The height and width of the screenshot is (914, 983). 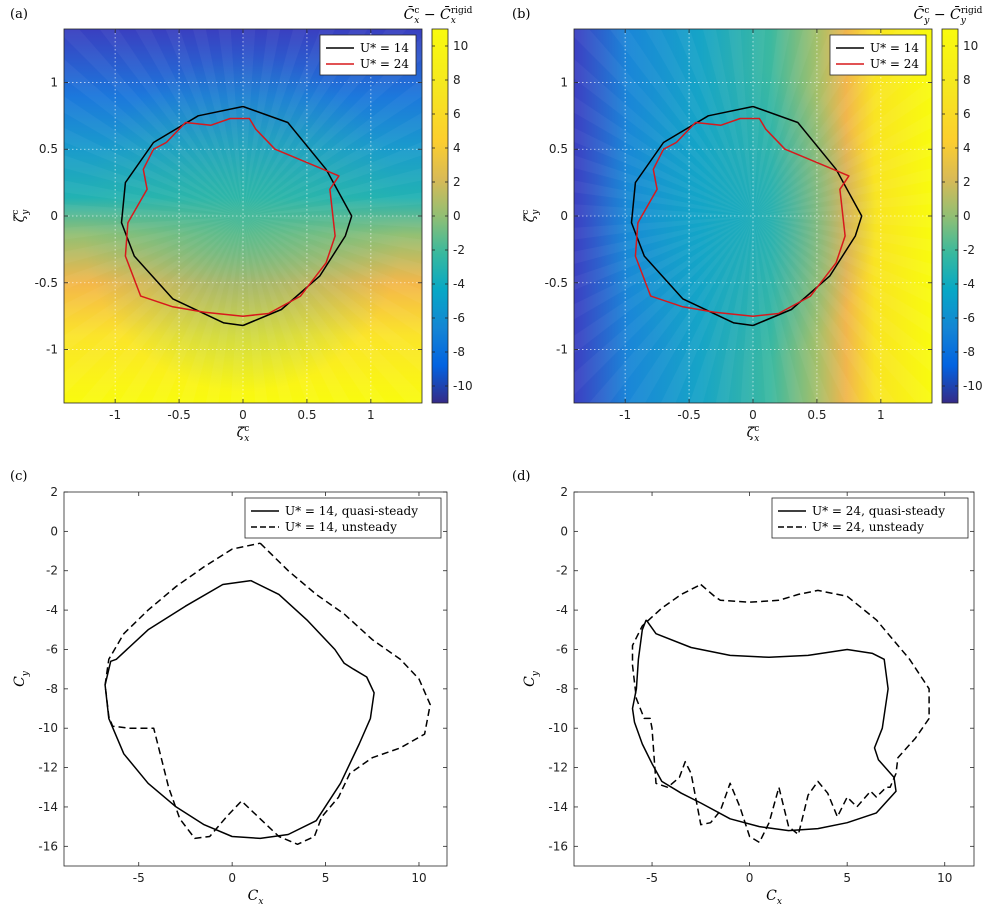 What do you see at coordinates (48, 807) in the screenshot?
I see `y-tick-label: -14` at bounding box center [48, 807].